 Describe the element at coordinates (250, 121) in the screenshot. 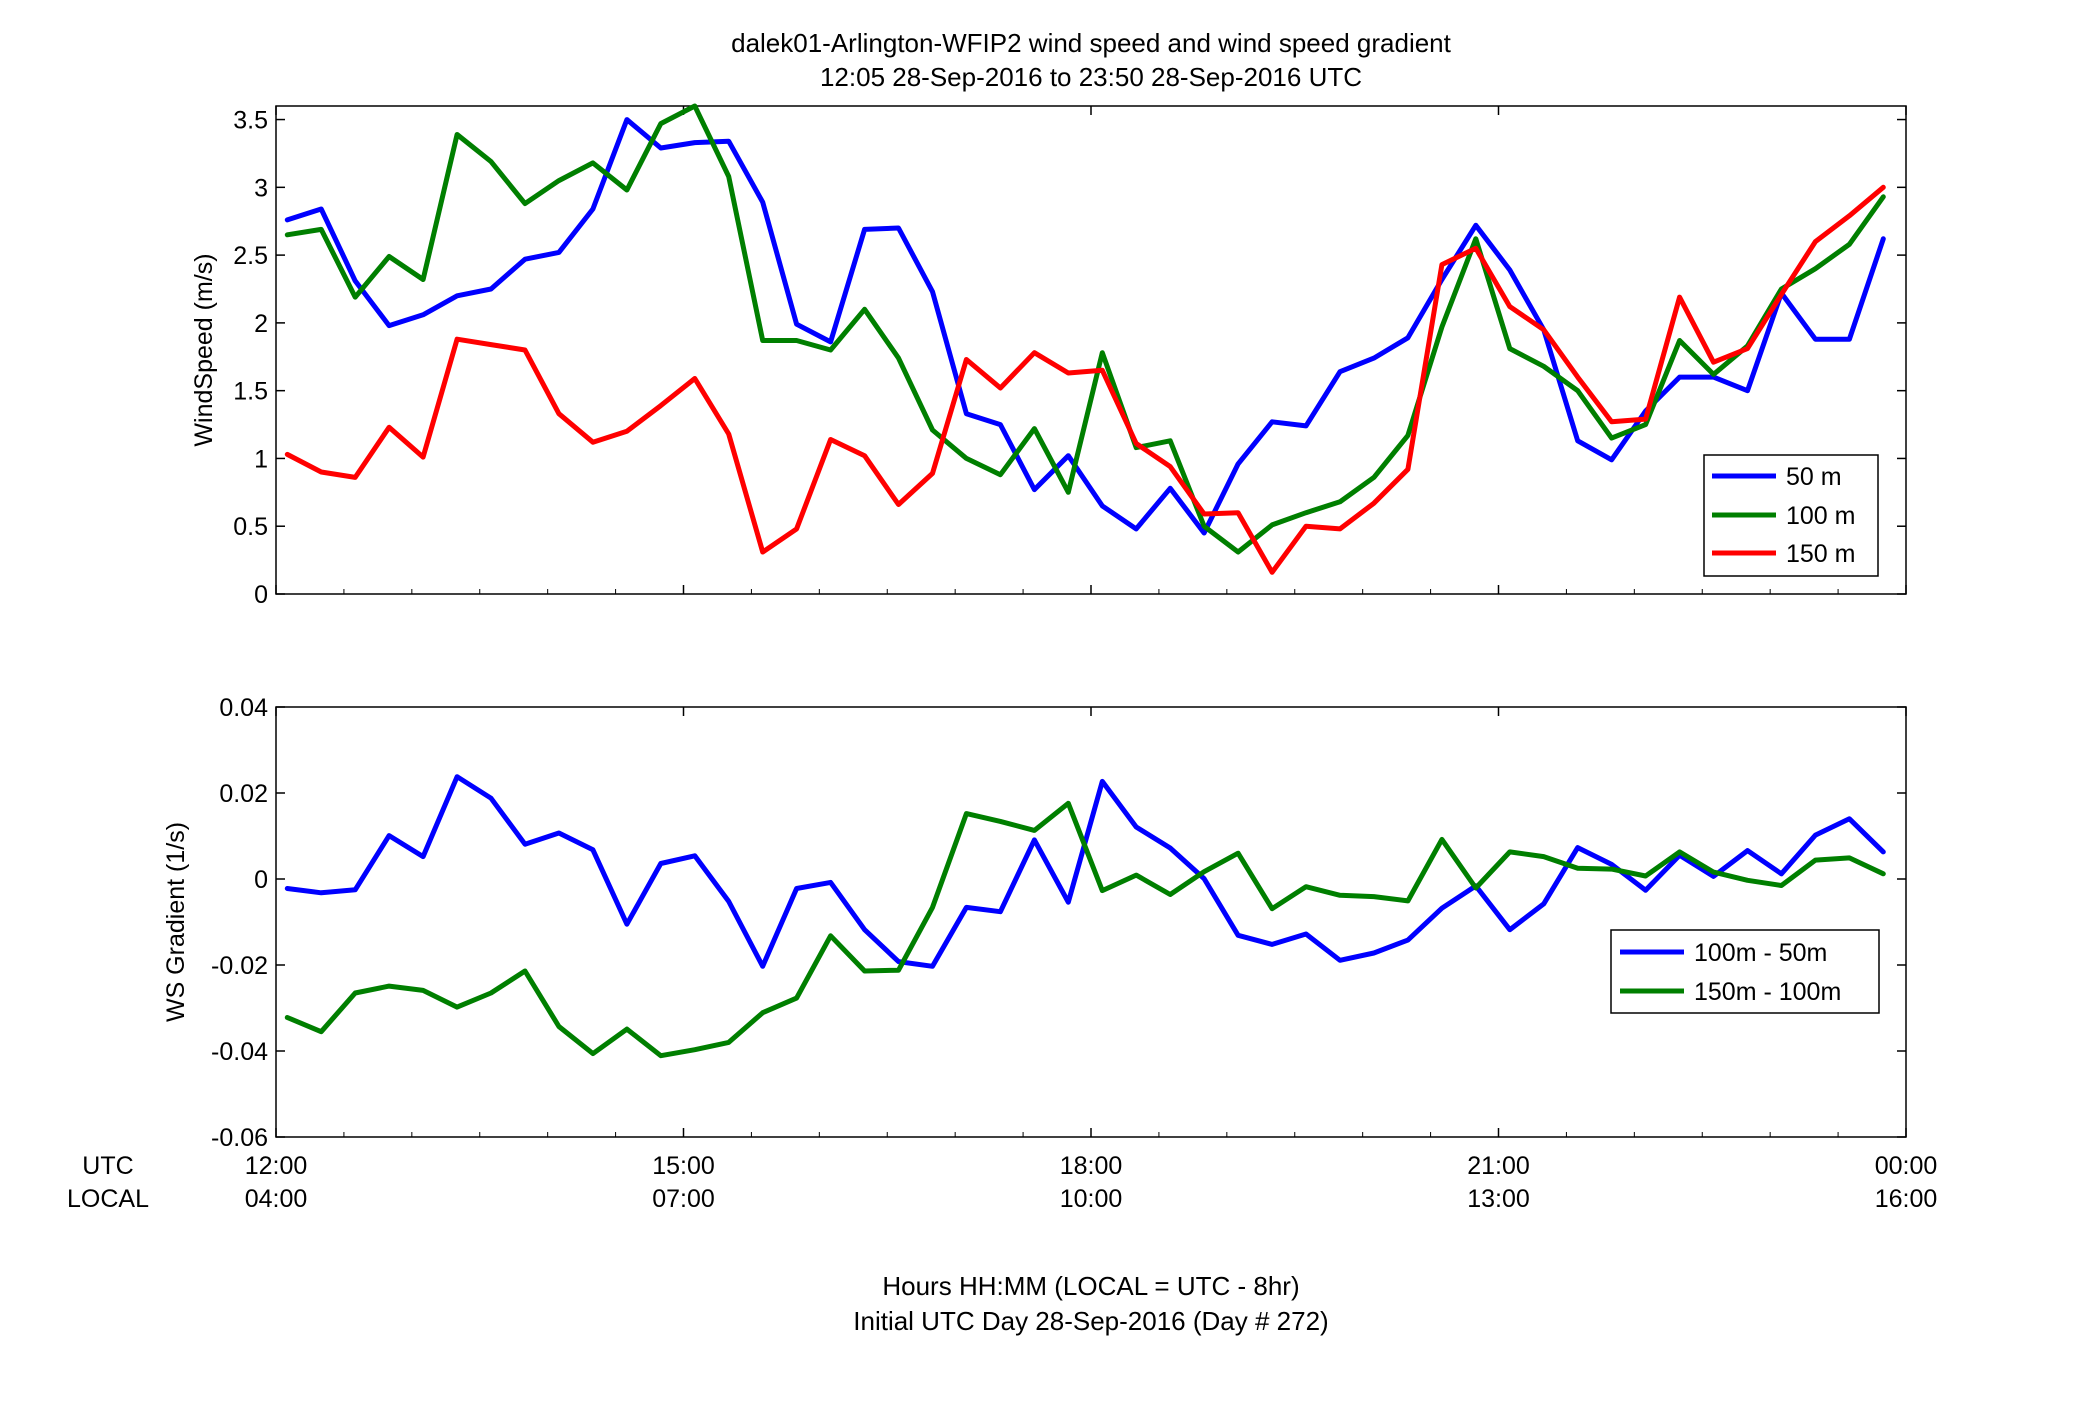

I see `windspeed-ytick-label: 3.5` at that location.